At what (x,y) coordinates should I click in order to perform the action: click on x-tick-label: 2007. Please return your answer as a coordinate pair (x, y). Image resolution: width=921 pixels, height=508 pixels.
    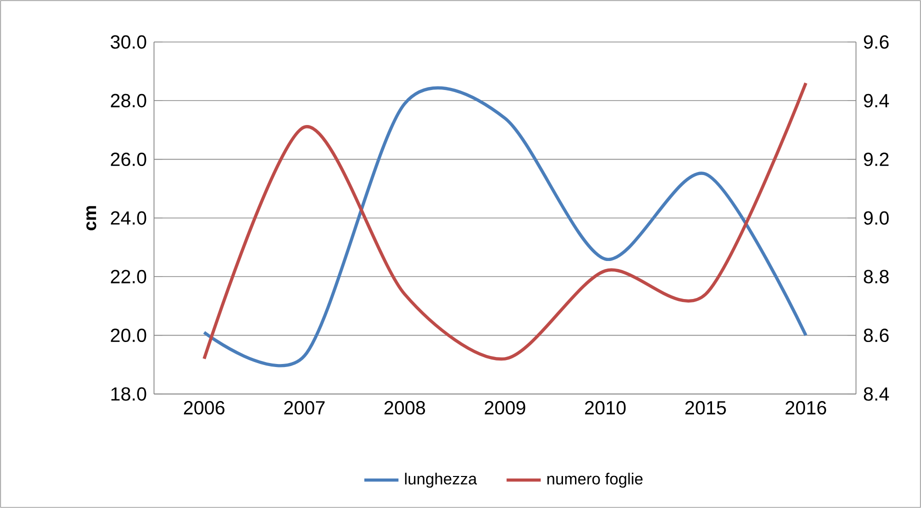
    Looking at the image, I should click on (304, 408).